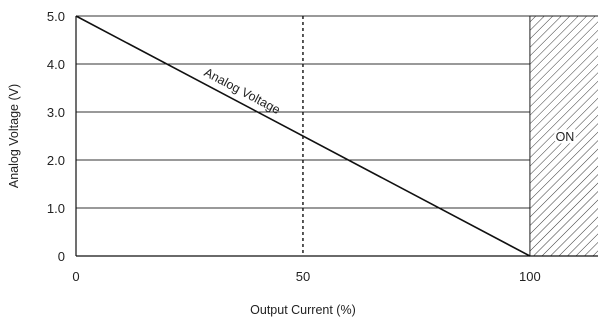 The height and width of the screenshot is (320, 598). Describe the element at coordinates (75, 276) in the screenshot. I see `x-tick-label-0: 0` at that location.